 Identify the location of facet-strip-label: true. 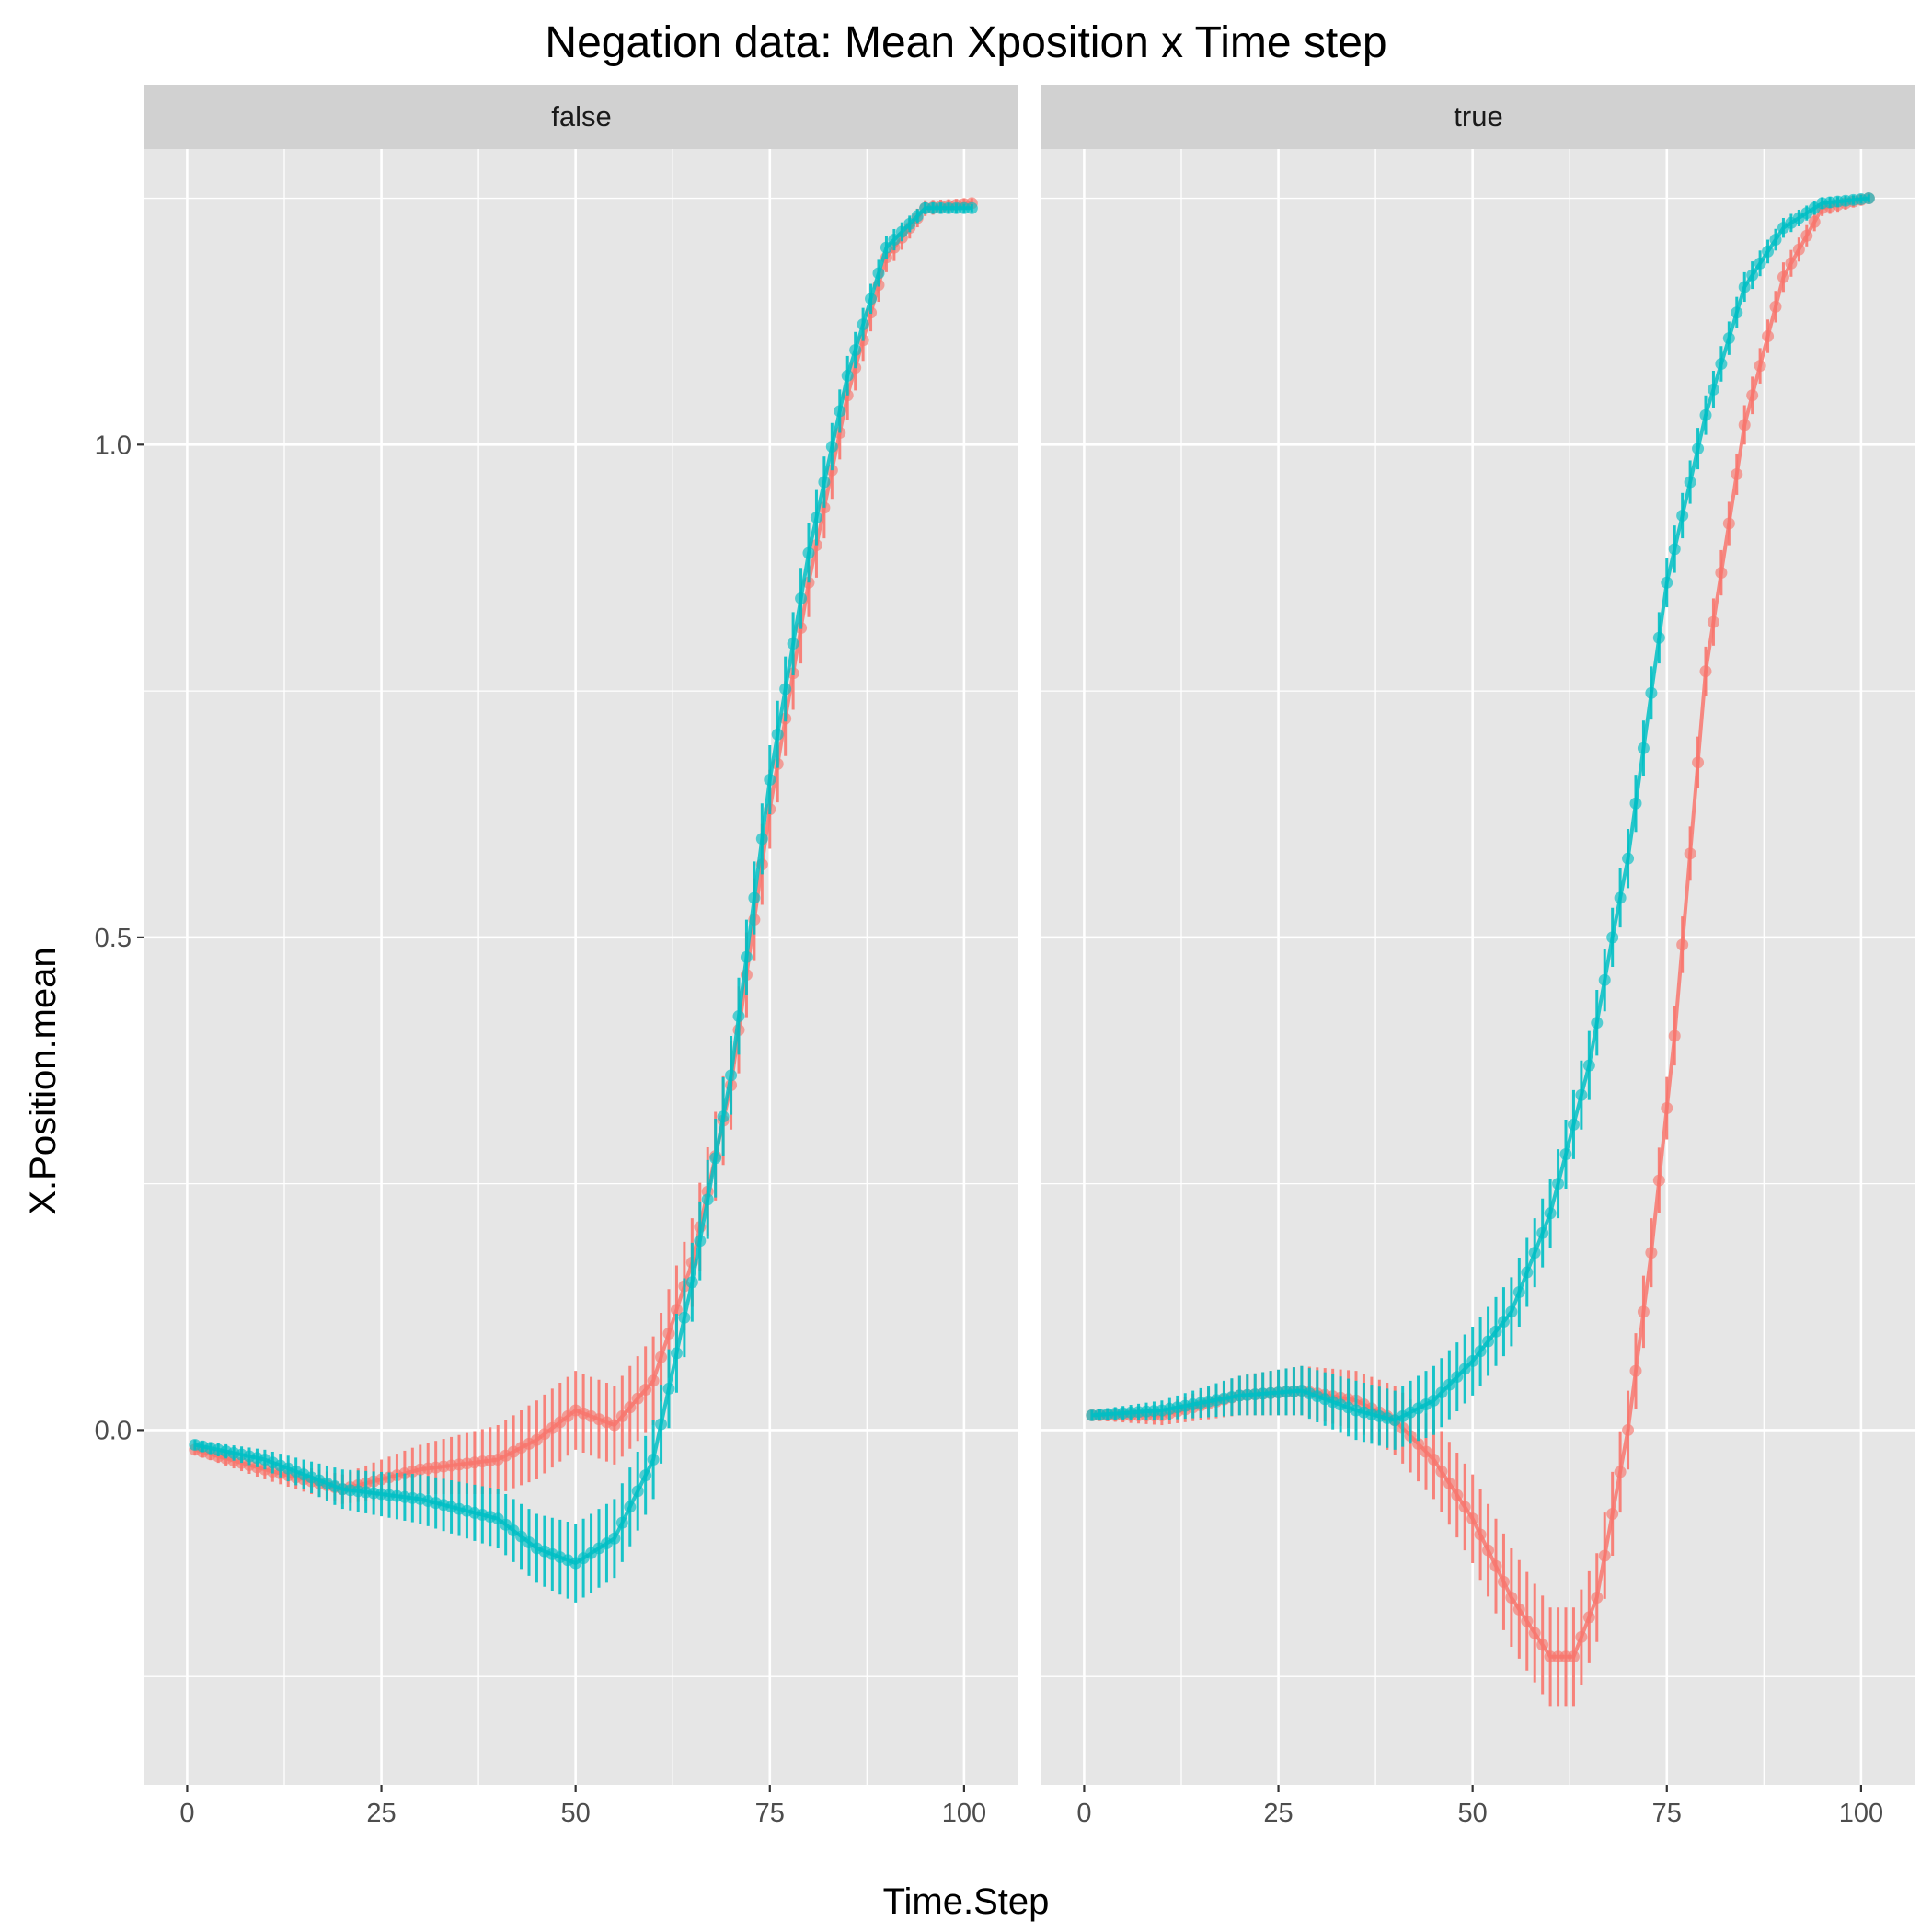
(1478, 116).